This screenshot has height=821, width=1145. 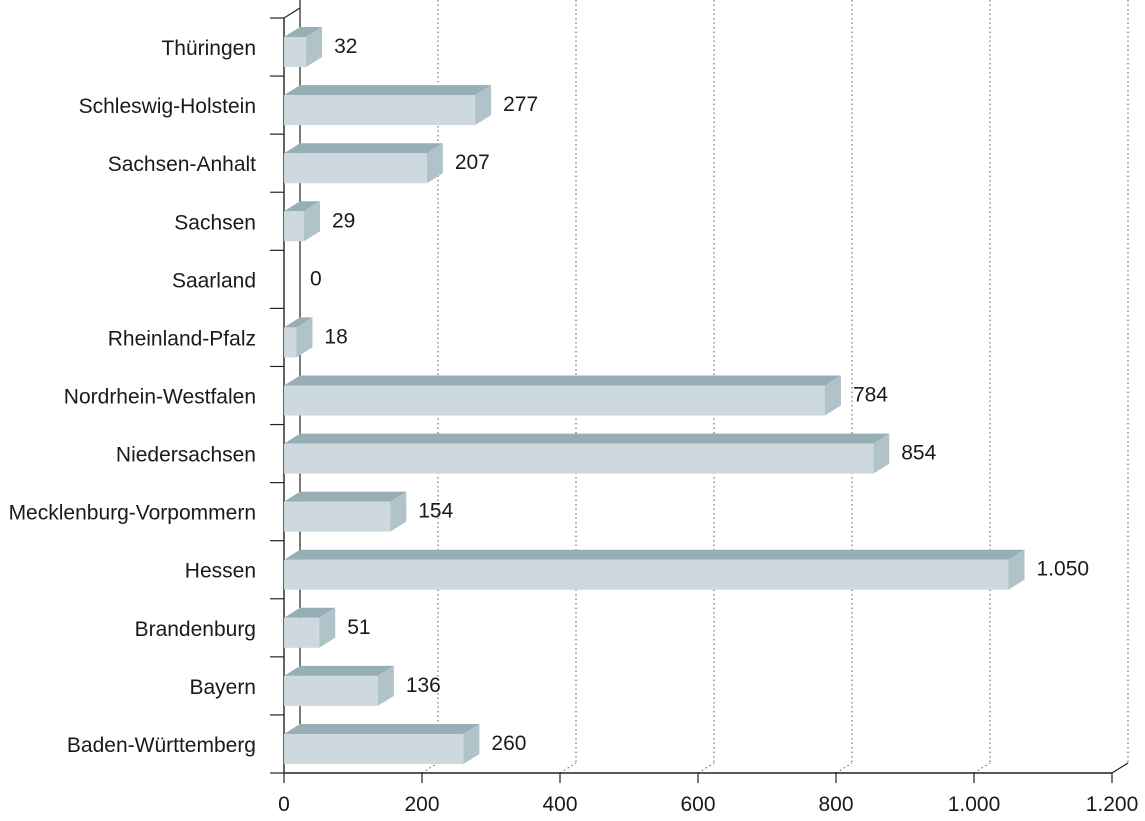 What do you see at coordinates (1063, 569) in the screenshot?
I see `data-label: 1.050` at bounding box center [1063, 569].